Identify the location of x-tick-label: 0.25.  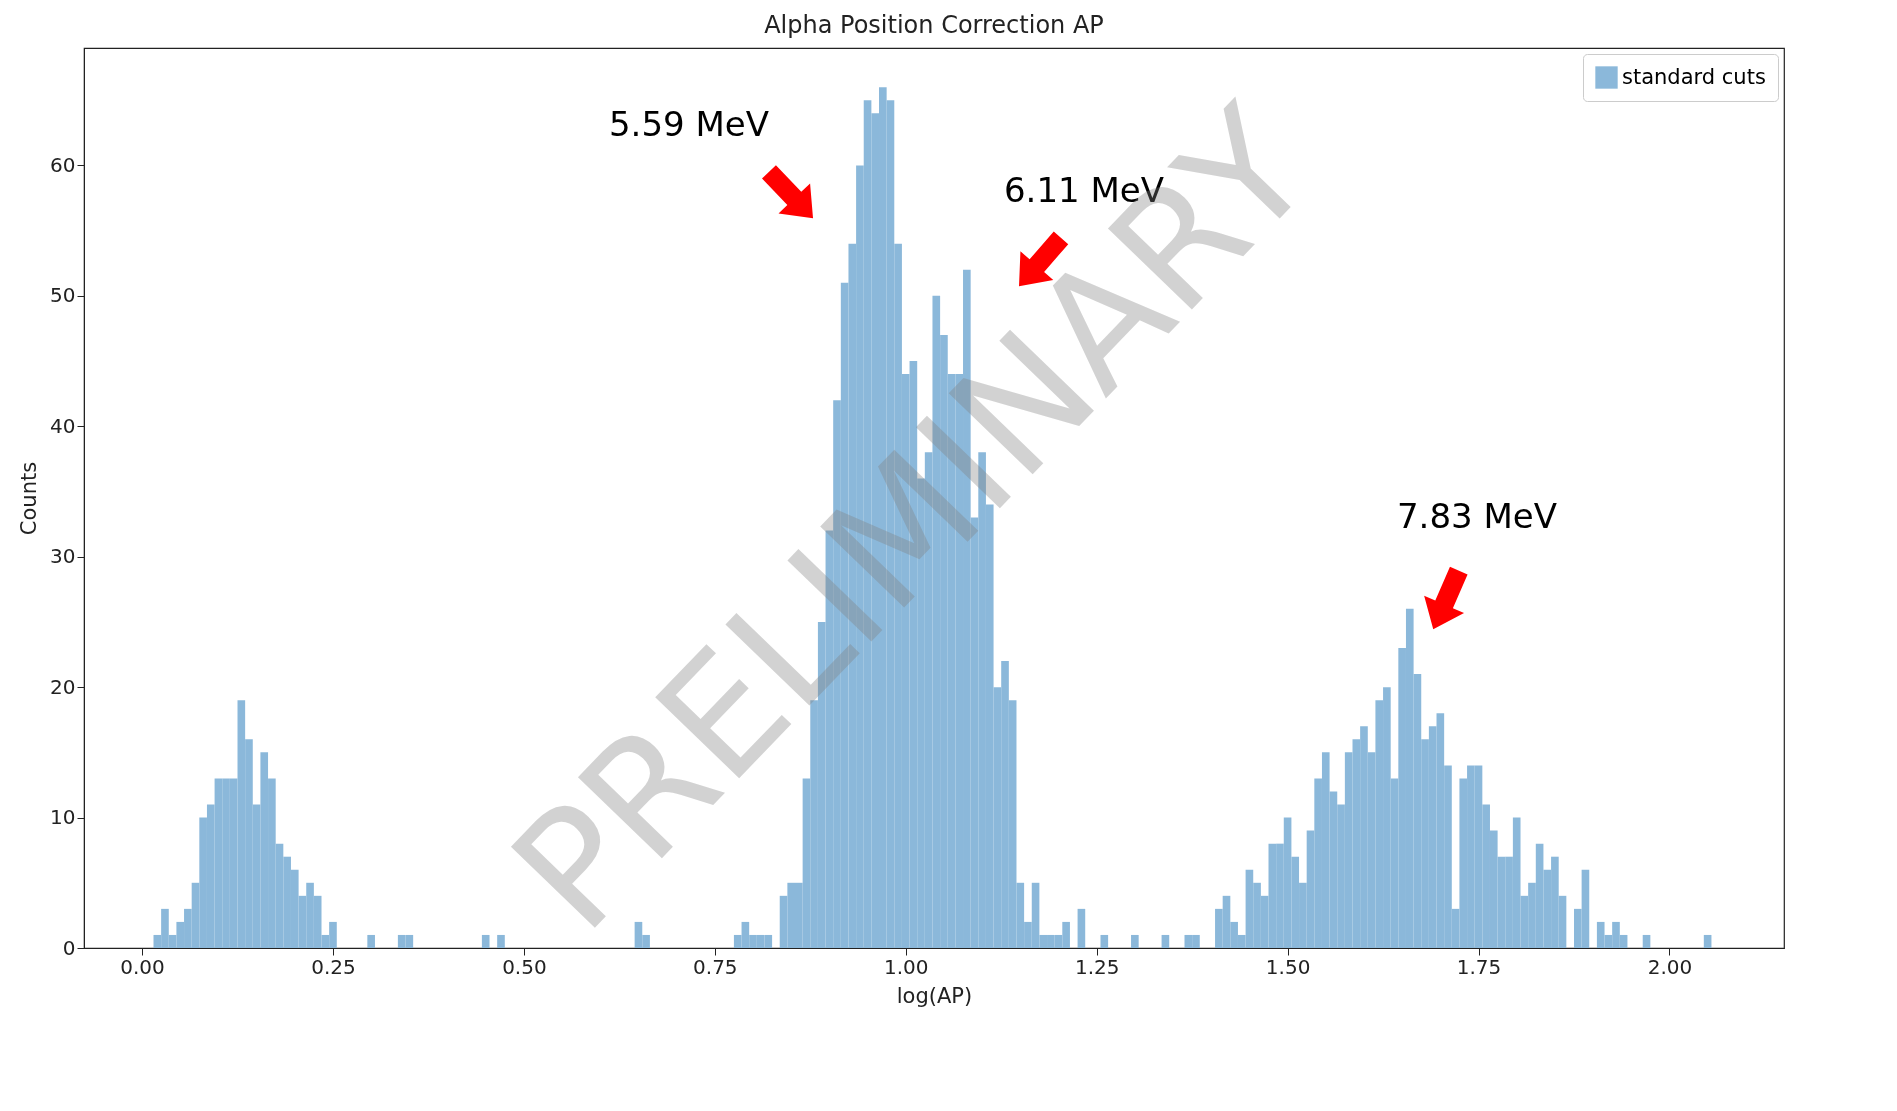
(333, 966).